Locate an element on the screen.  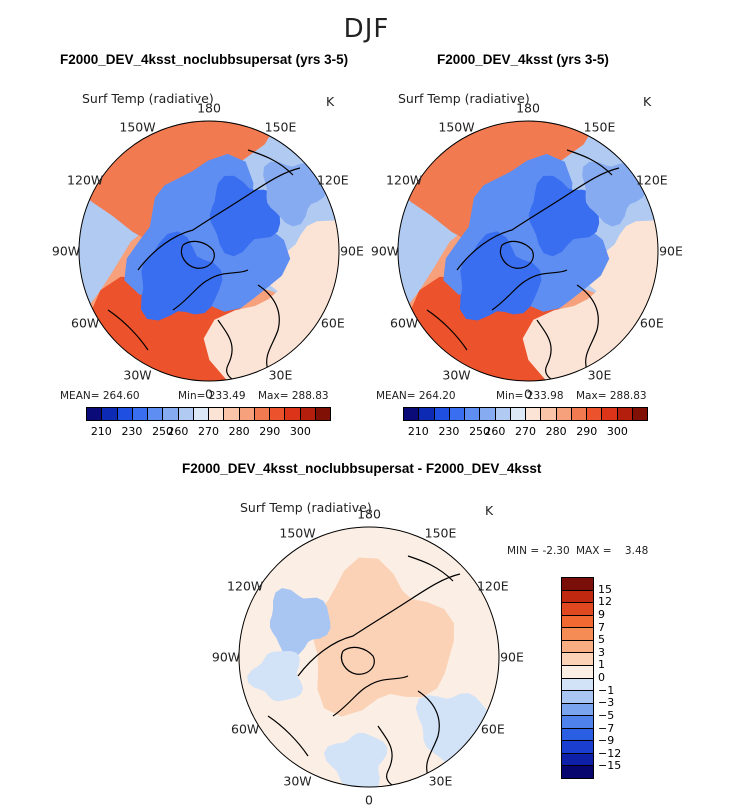
colorbar-tick-label: −5 is located at coordinates (606, 715).